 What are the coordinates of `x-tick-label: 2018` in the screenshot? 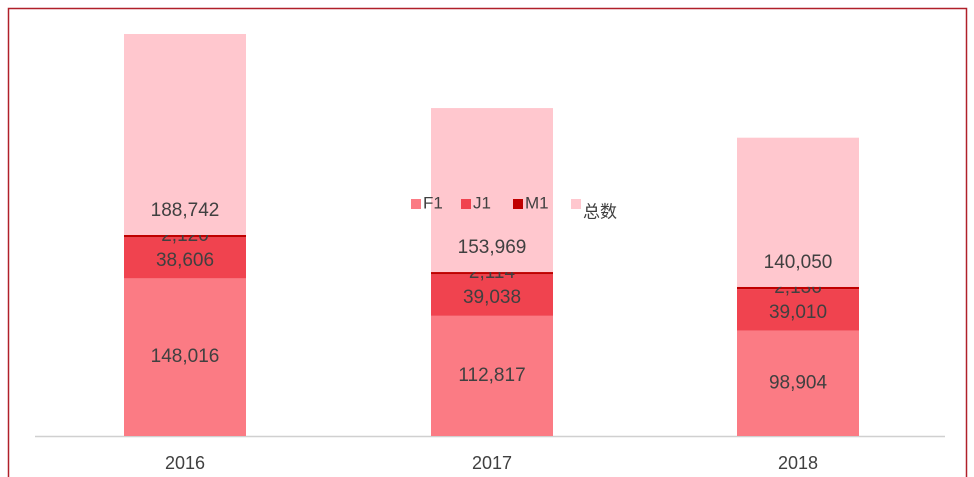 It's located at (798, 463).